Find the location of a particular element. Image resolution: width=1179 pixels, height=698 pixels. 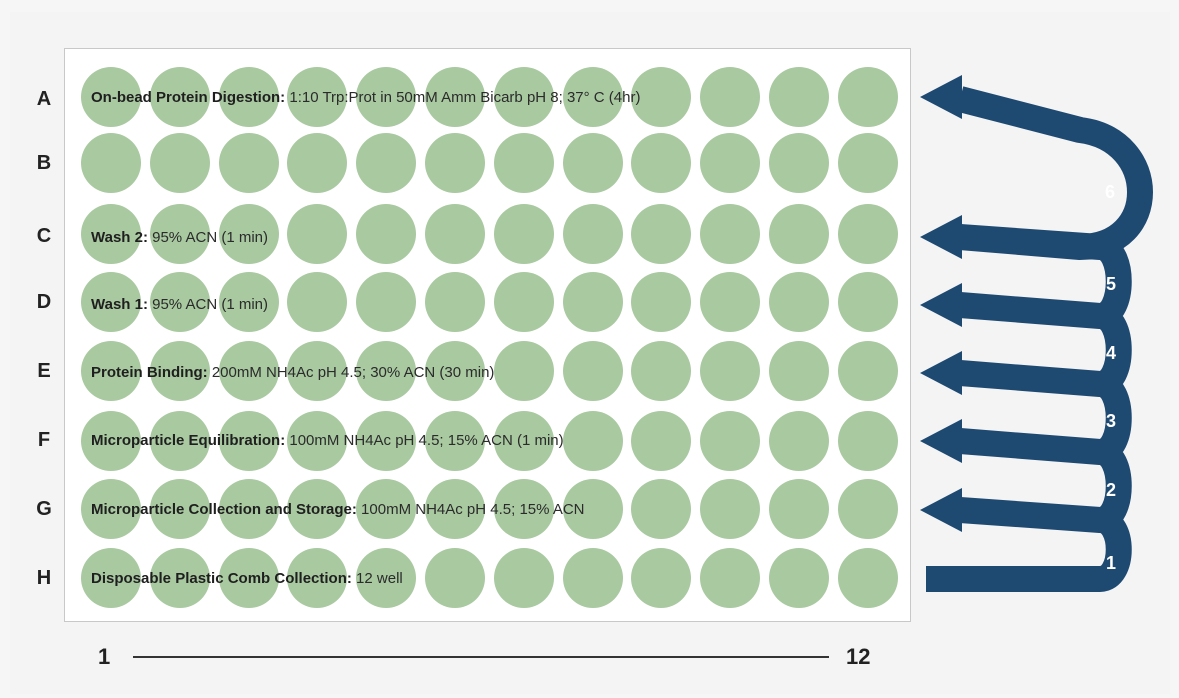

step-title-row-a: On-bead Protein Digestion: is located at coordinates (188, 97).